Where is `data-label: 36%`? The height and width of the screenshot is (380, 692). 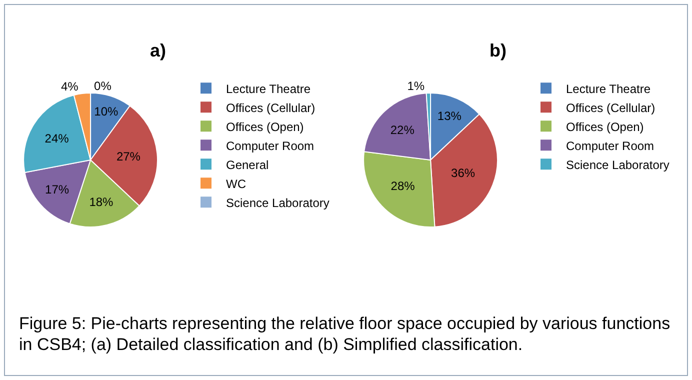
data-label: 36% is located at coordinates (463, 173).